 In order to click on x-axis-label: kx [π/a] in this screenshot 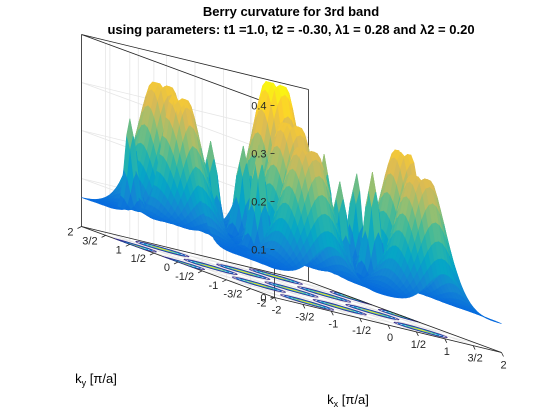, I will do `click(348, 400)`.